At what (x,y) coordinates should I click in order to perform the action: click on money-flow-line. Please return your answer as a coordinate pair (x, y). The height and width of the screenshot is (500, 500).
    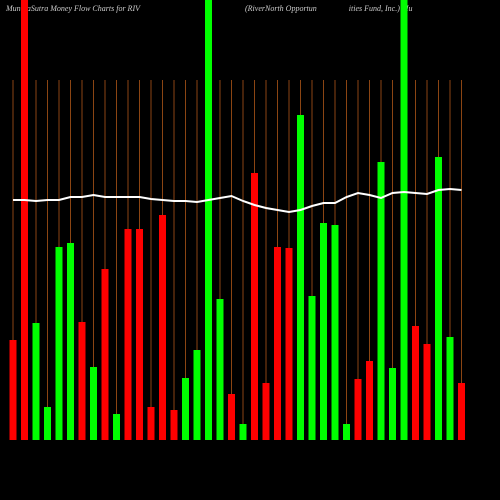
    Looking at the image, I should click on (237, 200).